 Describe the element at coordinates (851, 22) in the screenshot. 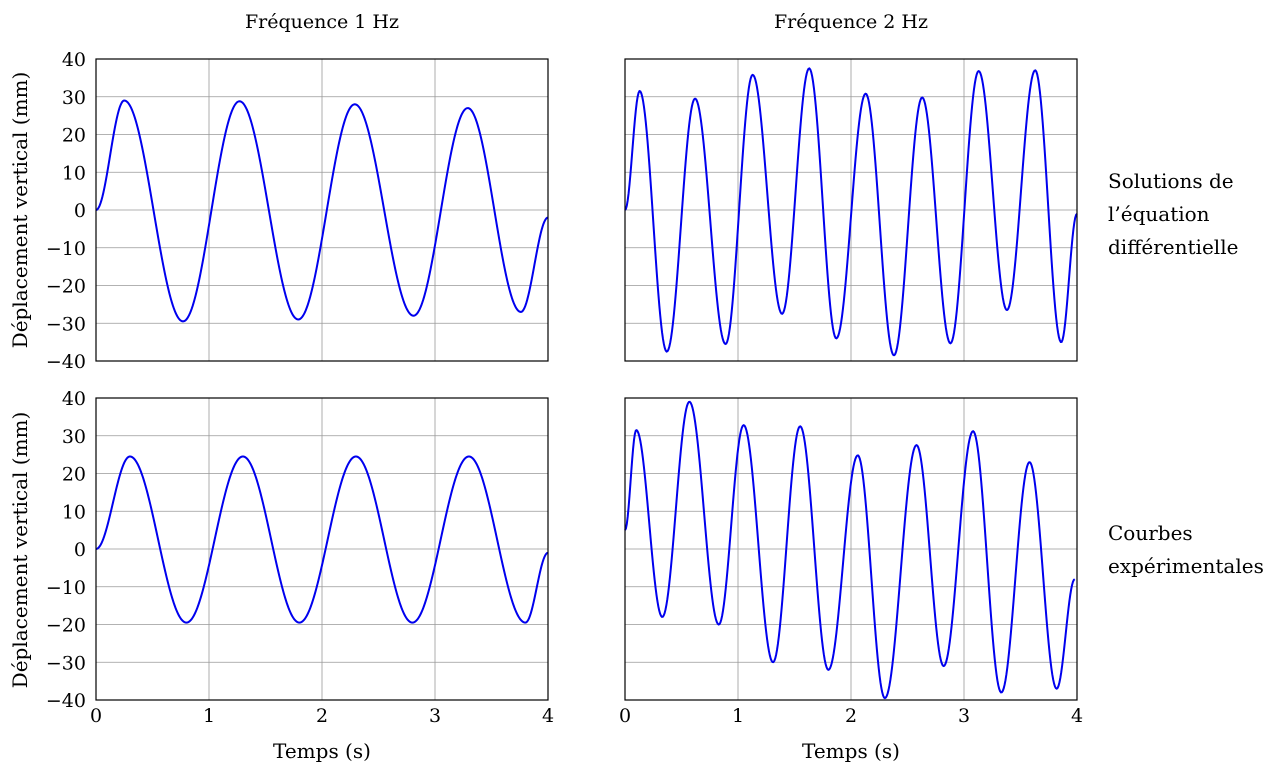

I see `column-title-2hz: Fréquence 2 Hz` at that location.